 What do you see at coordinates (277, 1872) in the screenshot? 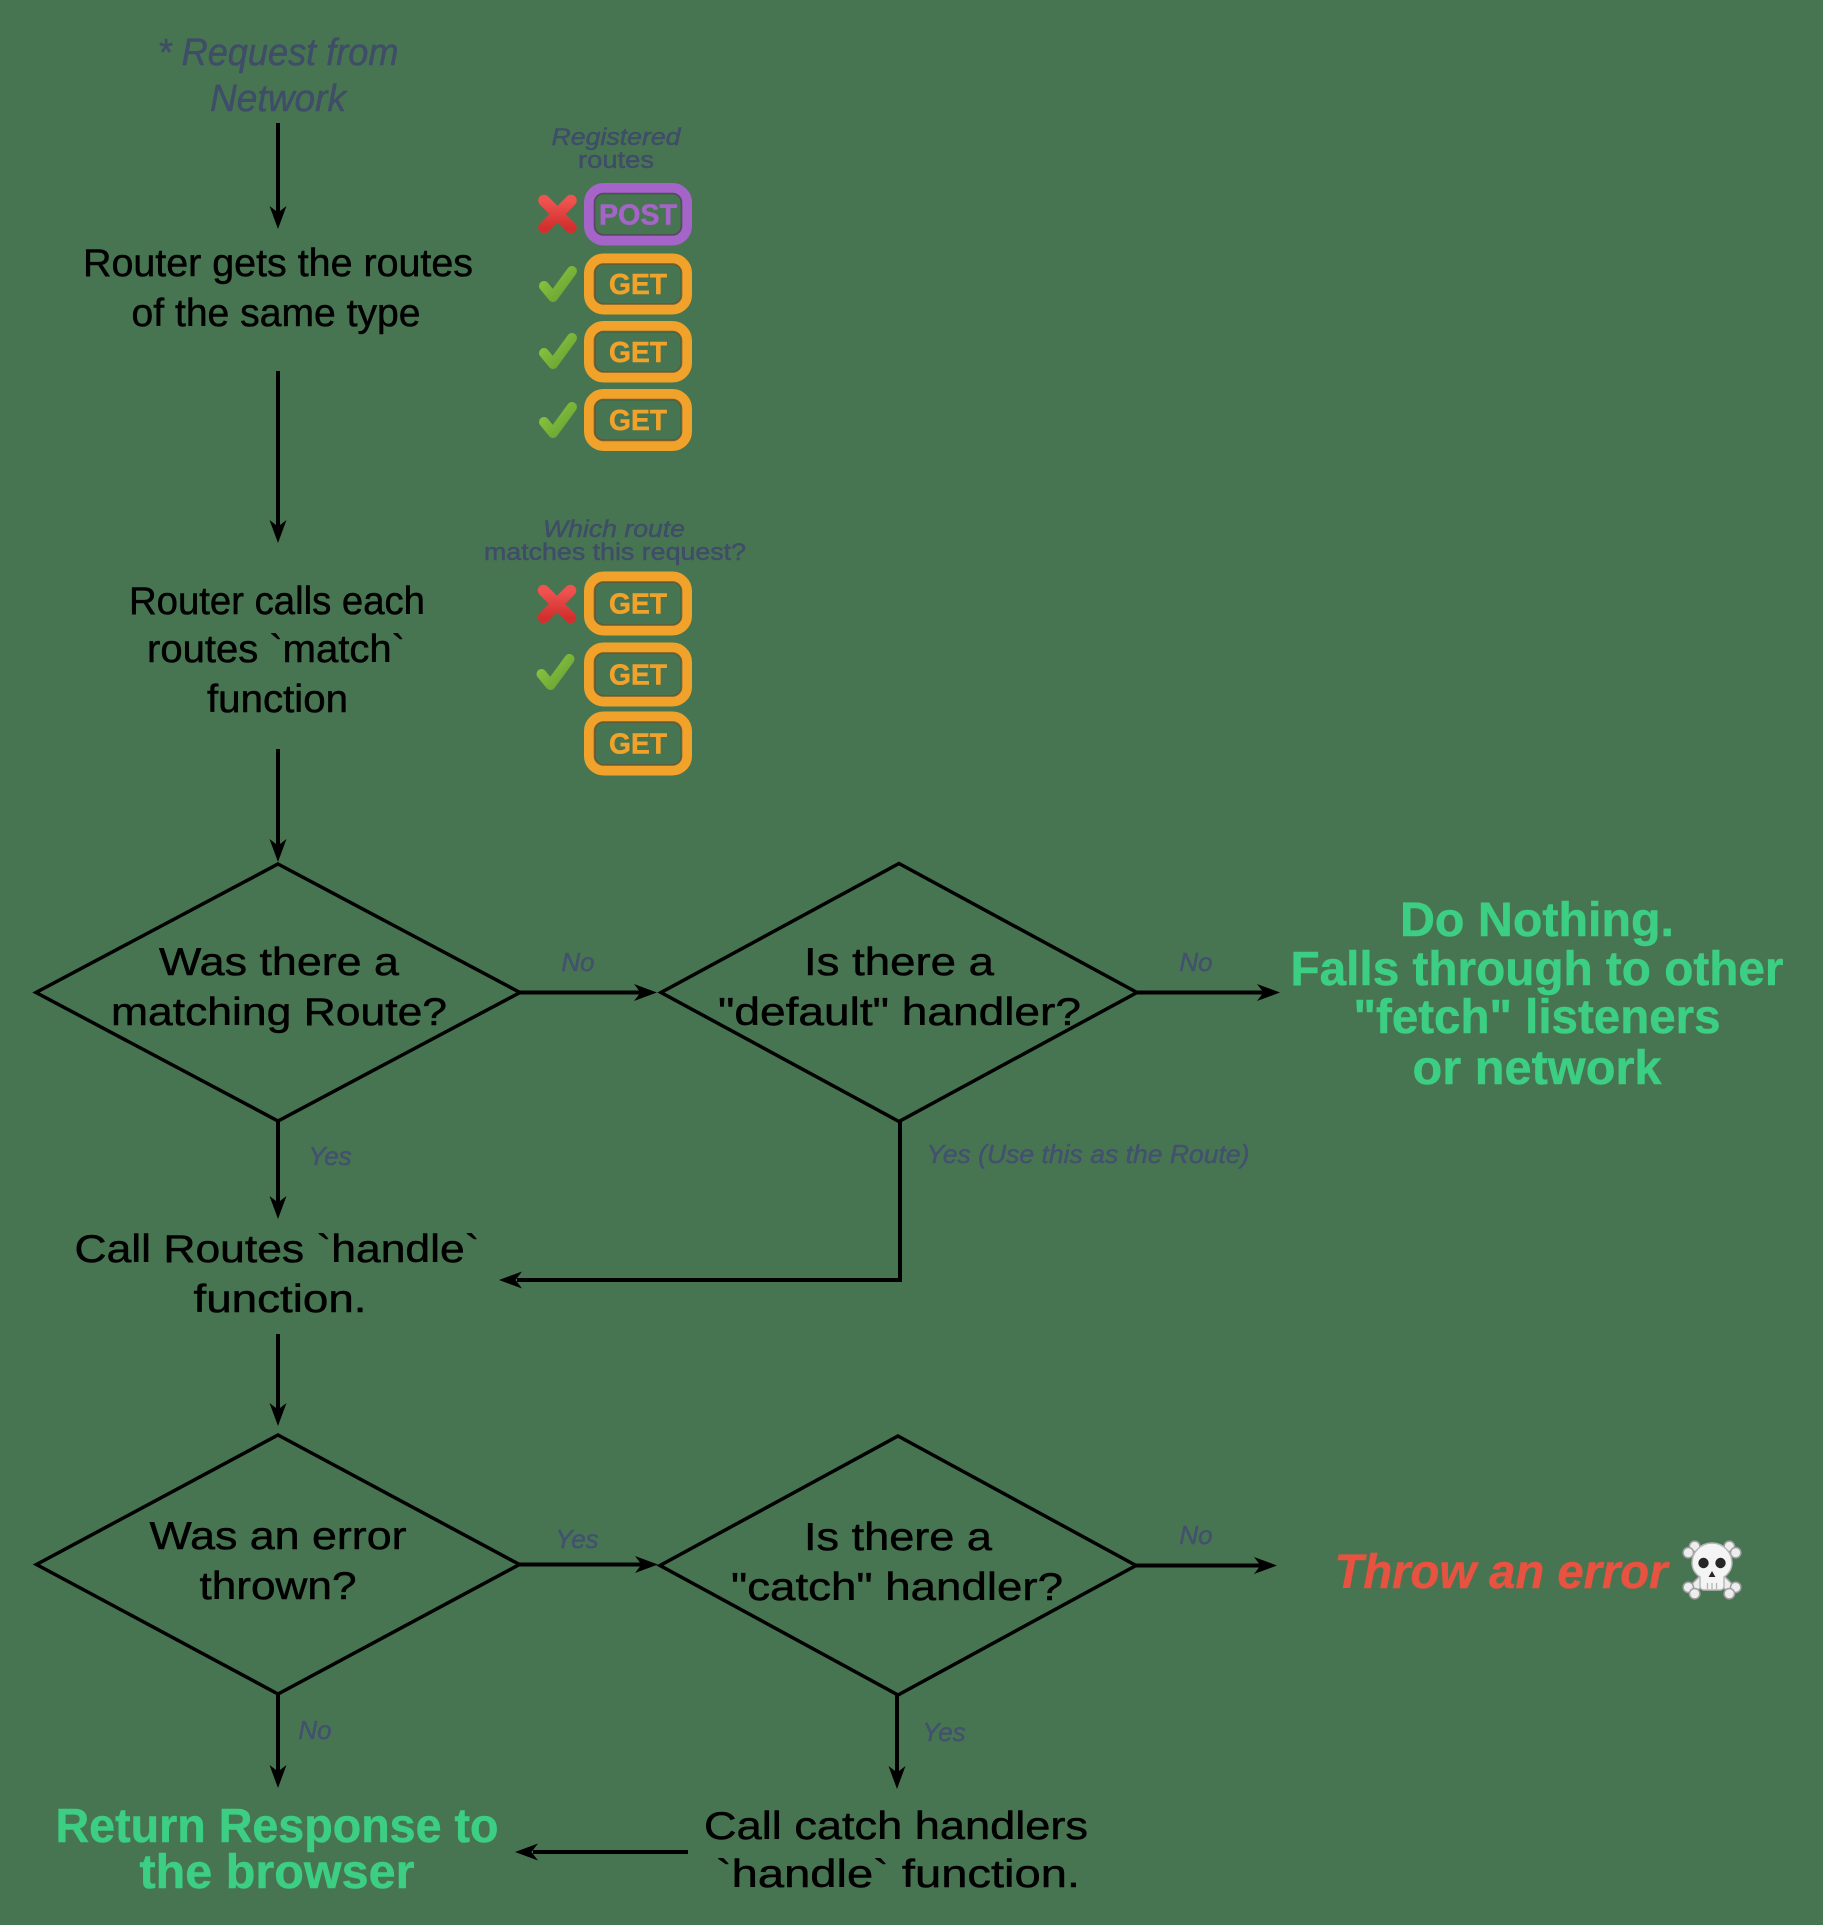
I see `svg-text: the browser` at bounding box center [277, 1872].